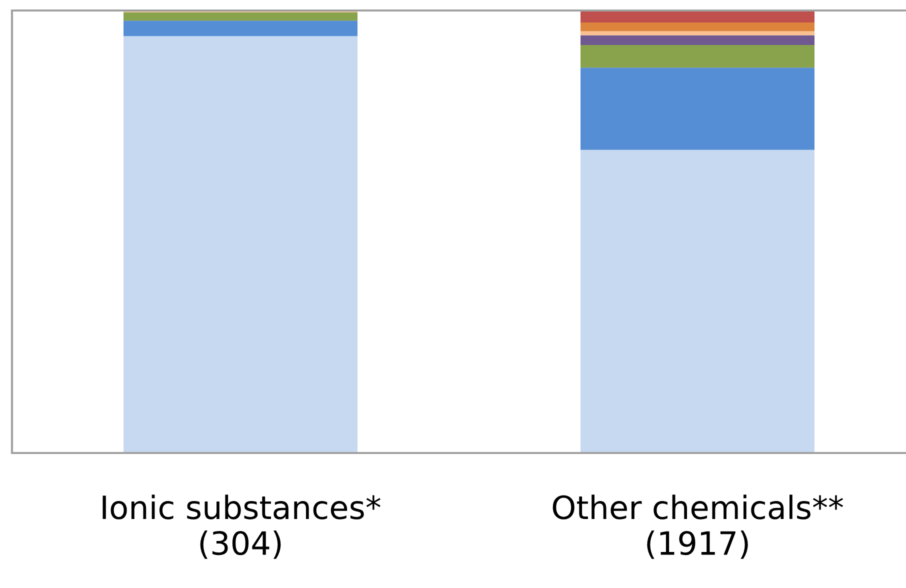 The width and height of the screenshot is (906, 588). I want to click on x-tick-label: Ionic substances* (304), so click(241, 526).